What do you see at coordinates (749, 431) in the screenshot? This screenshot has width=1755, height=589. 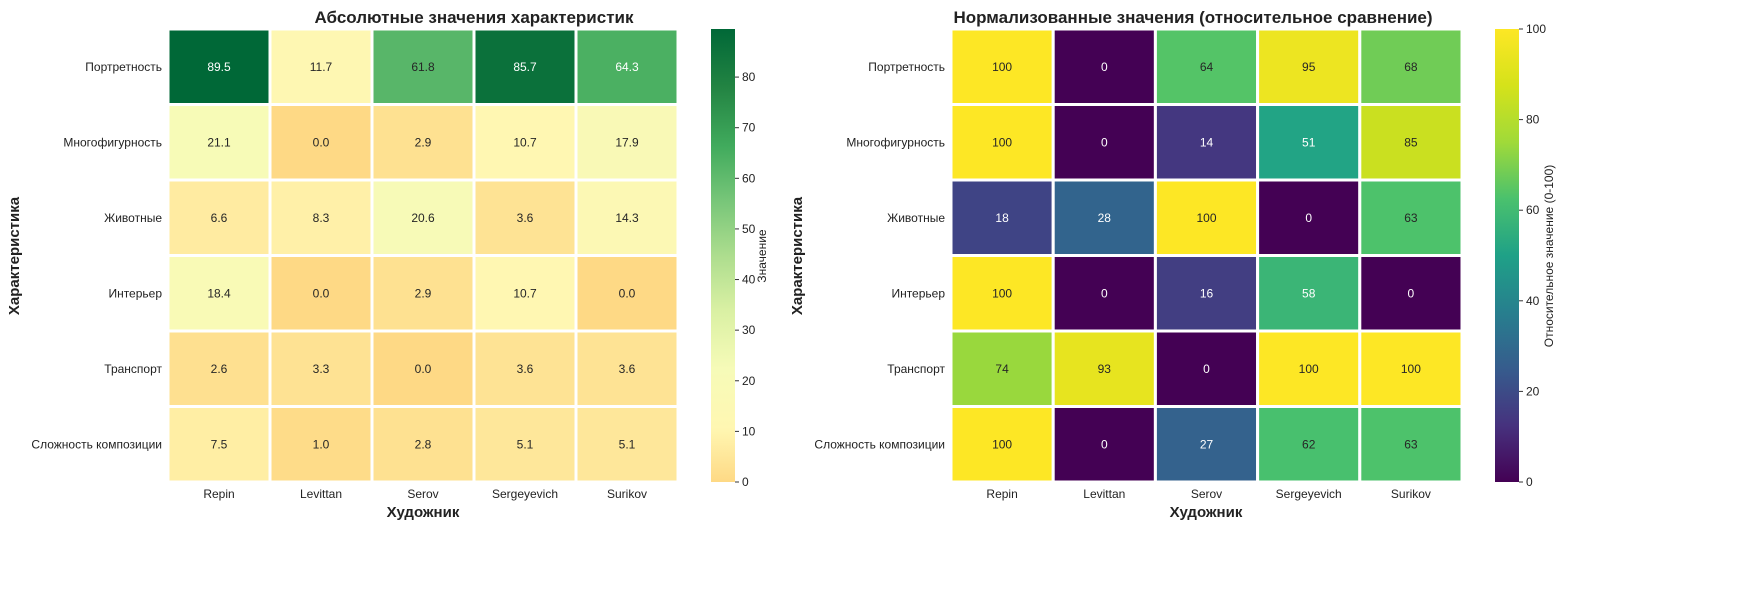 I see `colorbar-tick-label: 10` at bounding box center [749, 431].